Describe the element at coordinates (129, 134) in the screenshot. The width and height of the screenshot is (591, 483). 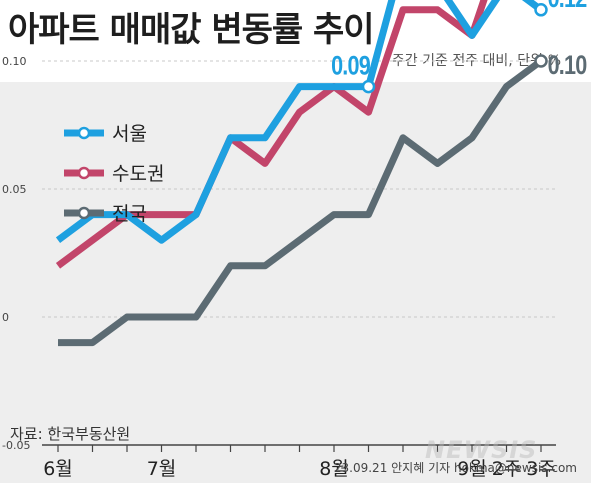
I see `legend-label: 서울` at that location.